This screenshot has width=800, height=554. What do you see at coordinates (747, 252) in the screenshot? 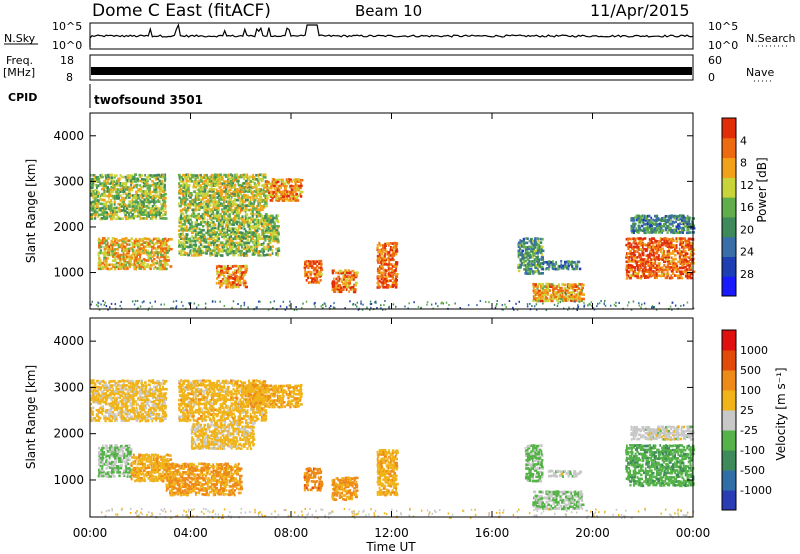
I see `colorbar-tick-label: 24` at bounding box center [747, 252].